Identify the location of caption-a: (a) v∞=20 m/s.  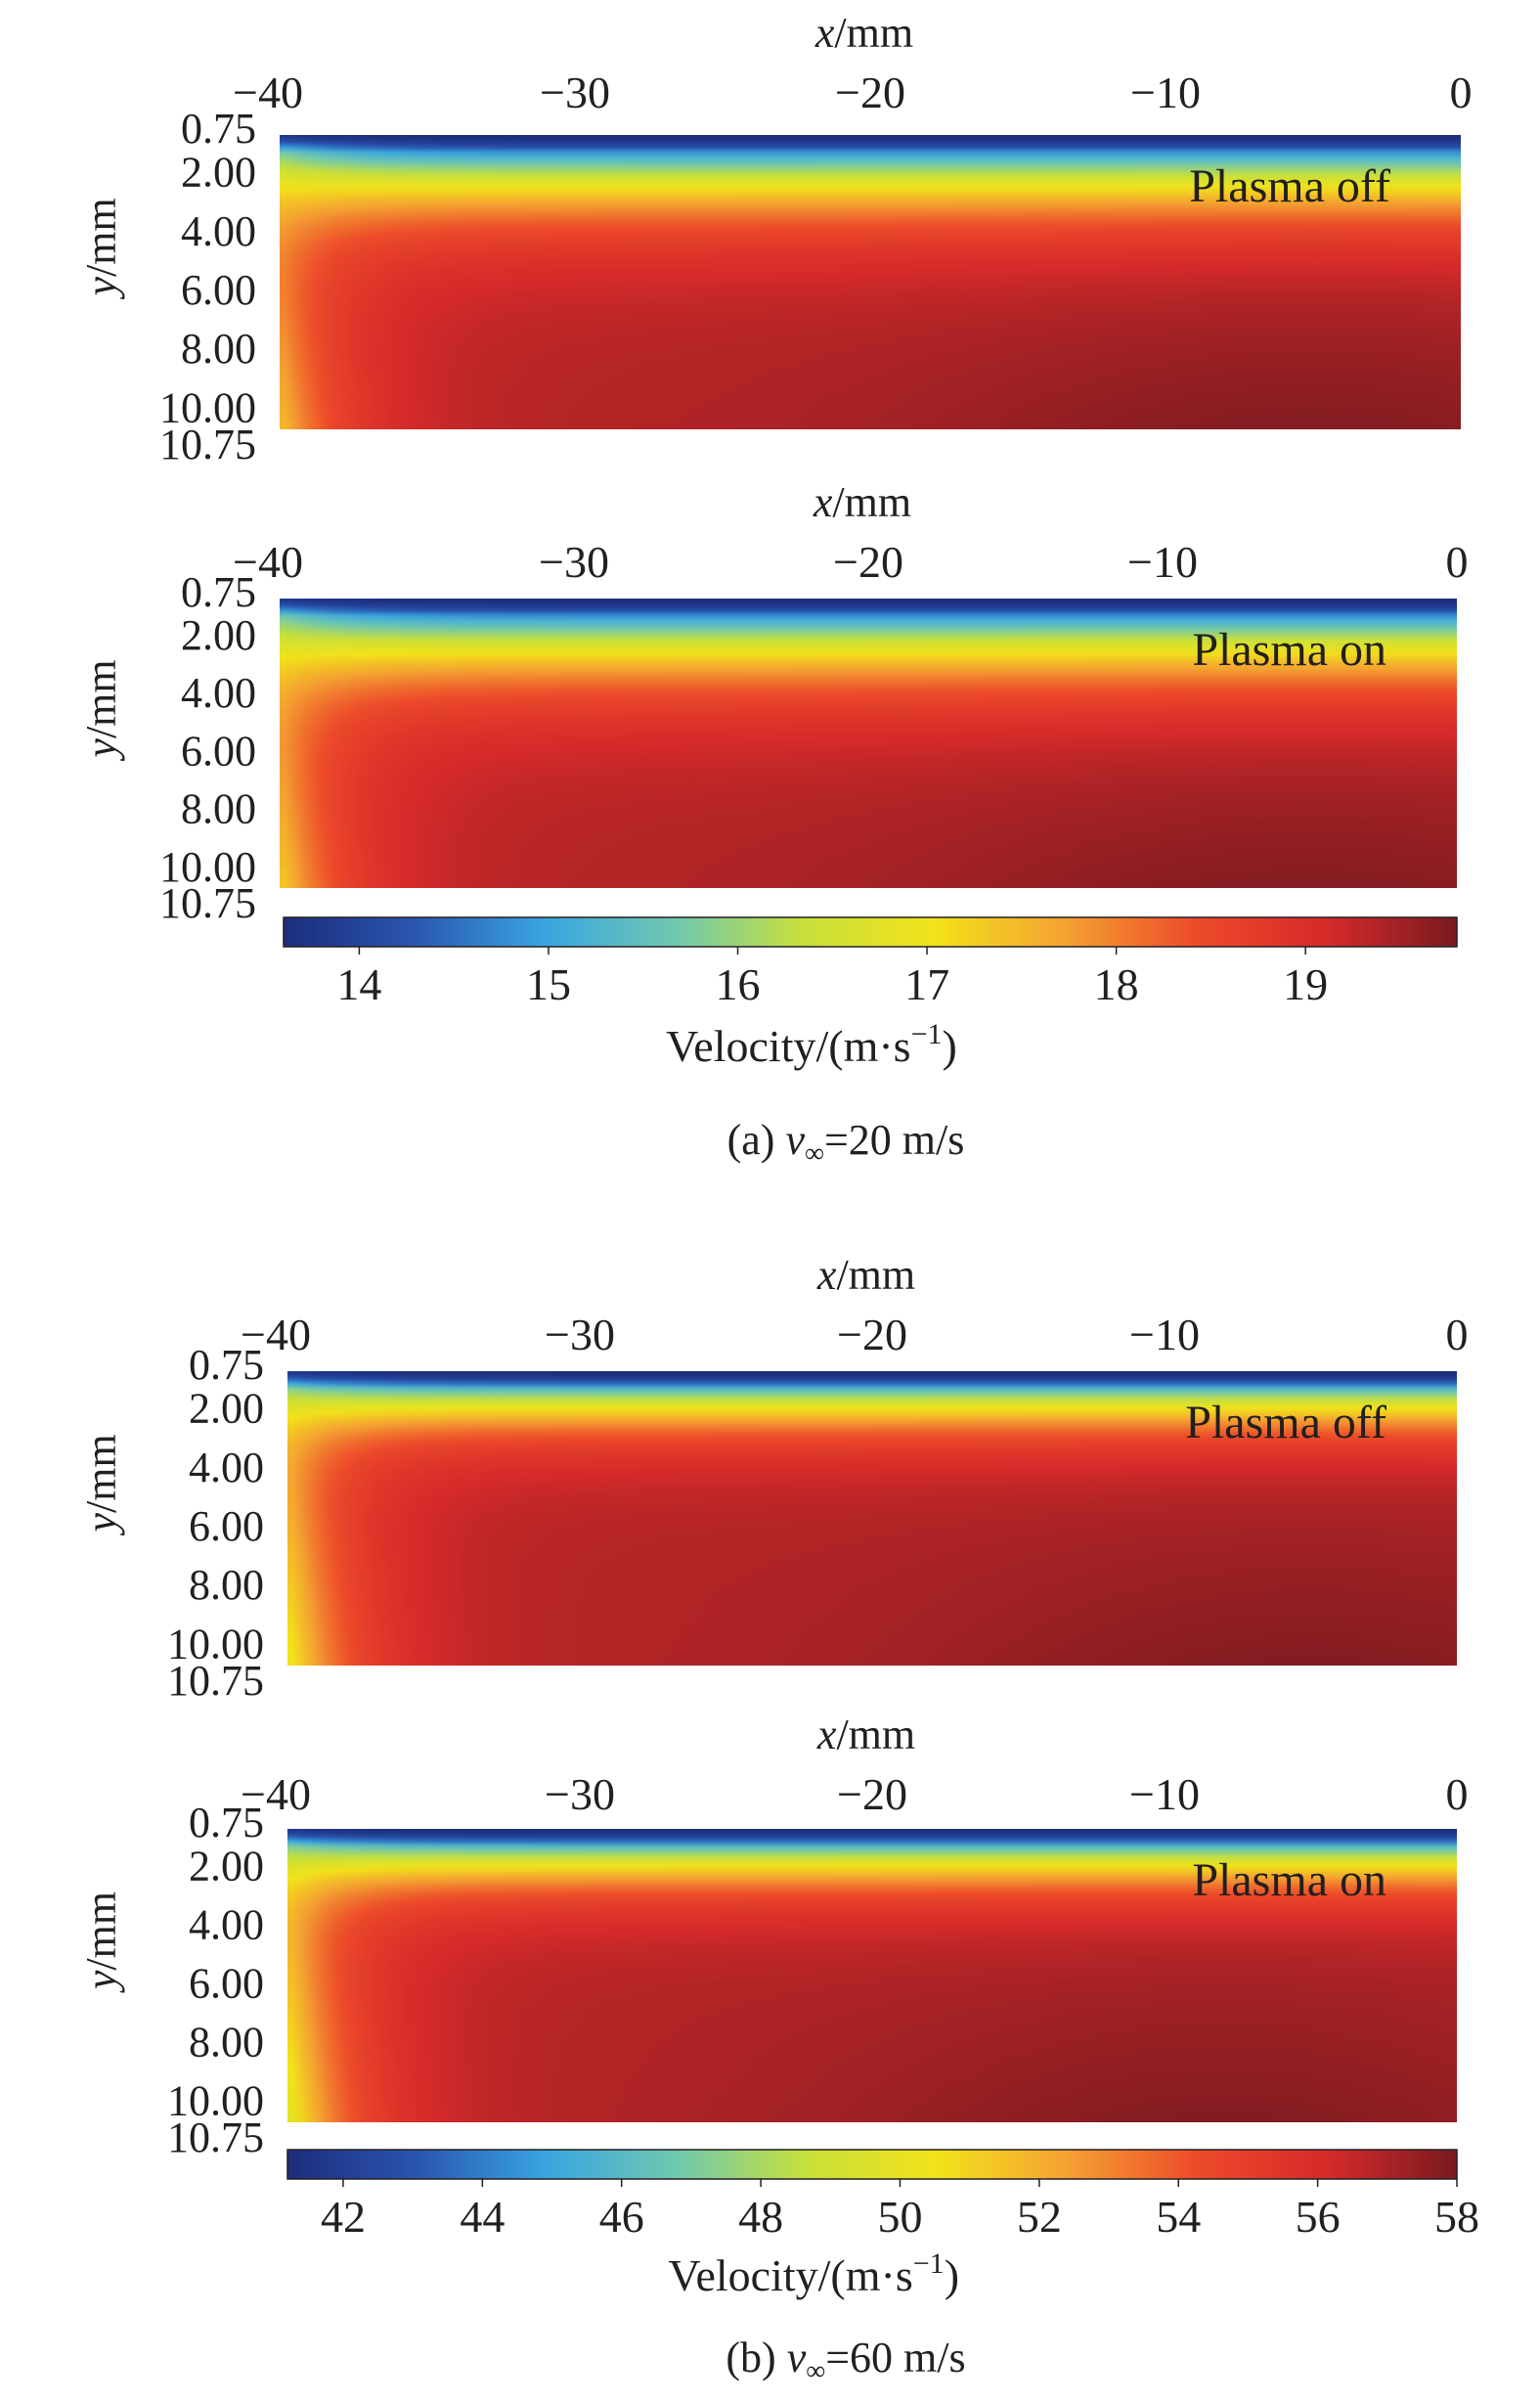
(846, 1142).